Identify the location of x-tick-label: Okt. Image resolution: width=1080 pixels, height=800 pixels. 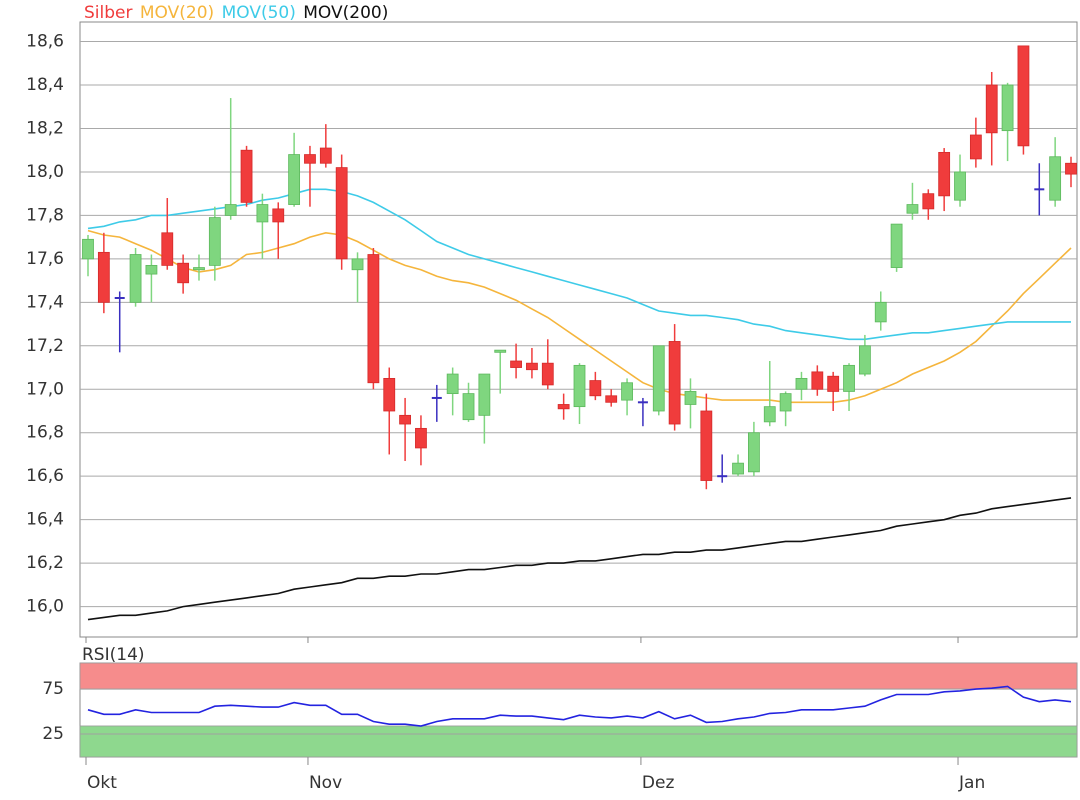
(102, 783).